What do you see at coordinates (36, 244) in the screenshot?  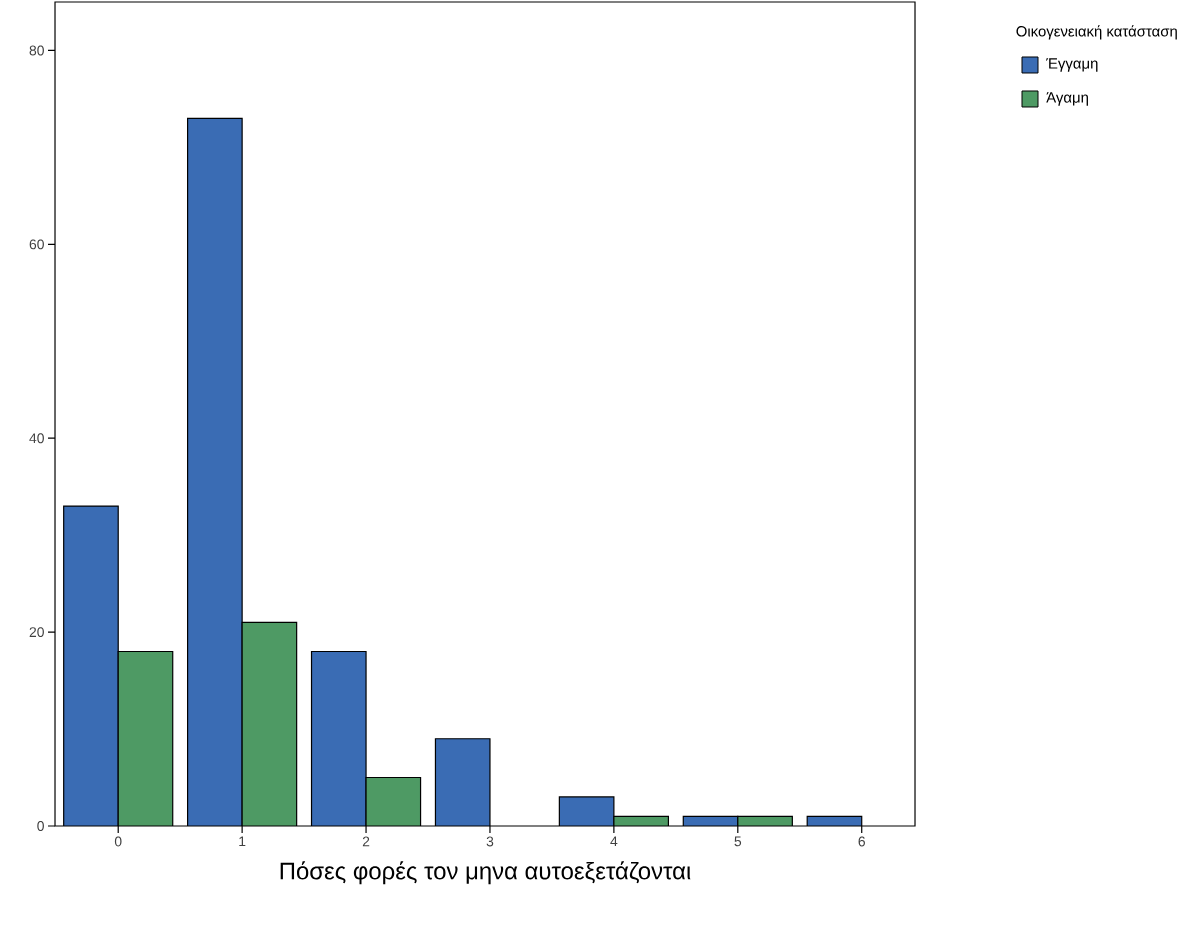 I see `y-tick-label: 60` at bounding box center [36, 244].